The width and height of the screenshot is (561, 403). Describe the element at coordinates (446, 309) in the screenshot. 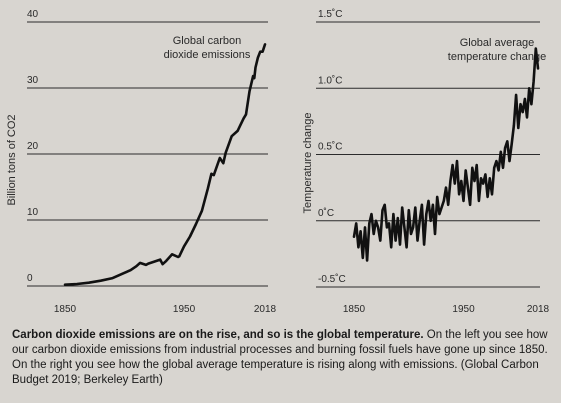

I see `temp-x-tick-labels: 1850 1950 2018` at that location.